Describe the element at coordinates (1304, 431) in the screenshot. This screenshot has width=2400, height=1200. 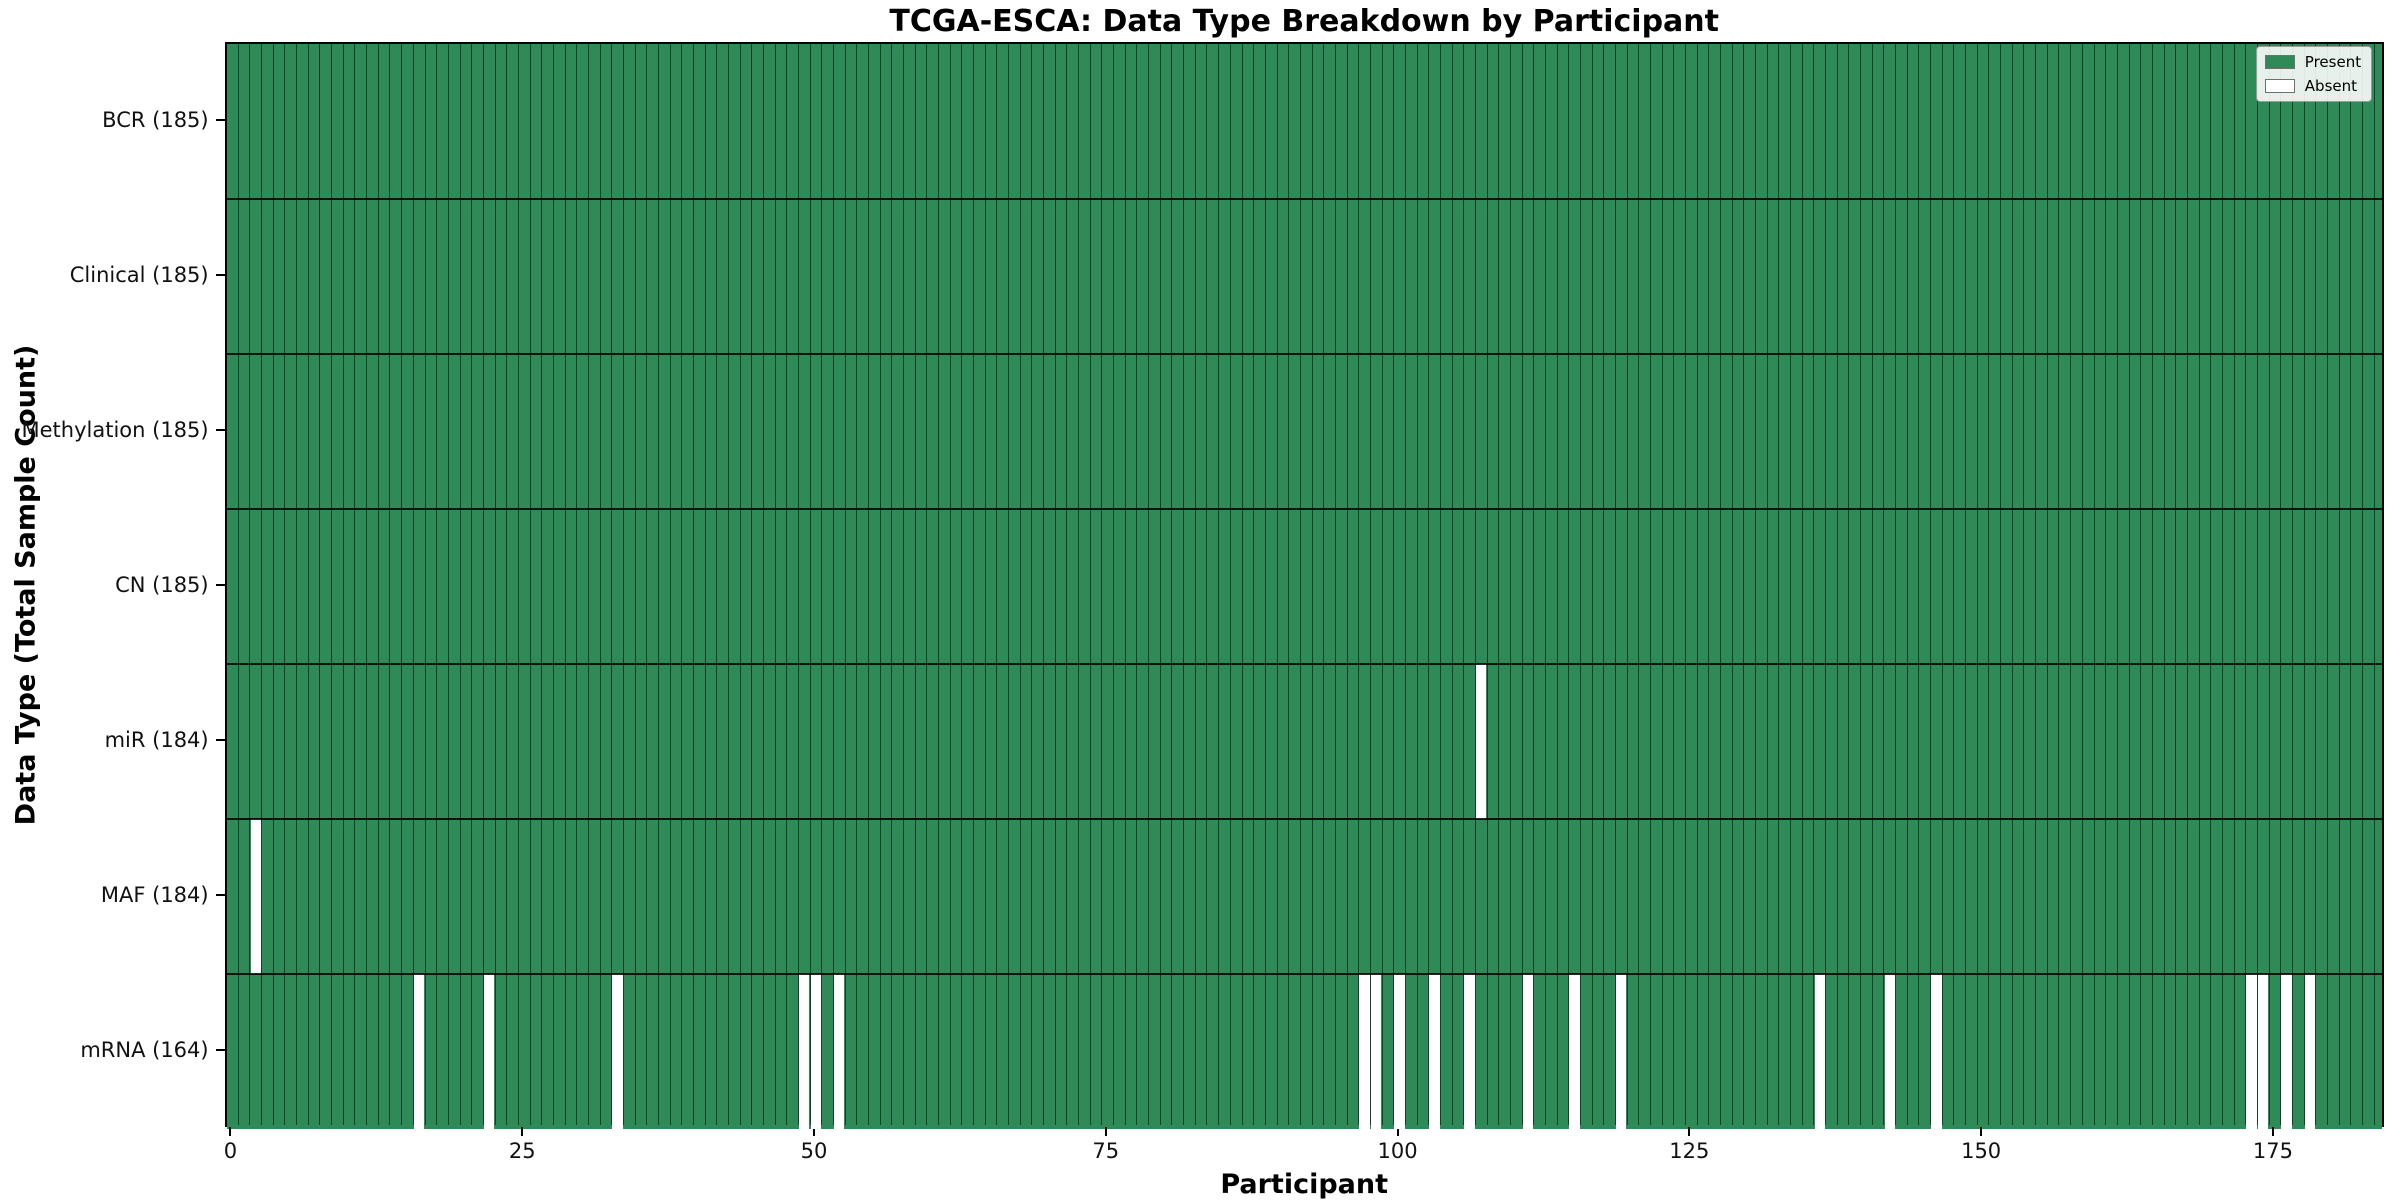
I see `heatmap-row-Methylation` at that location.